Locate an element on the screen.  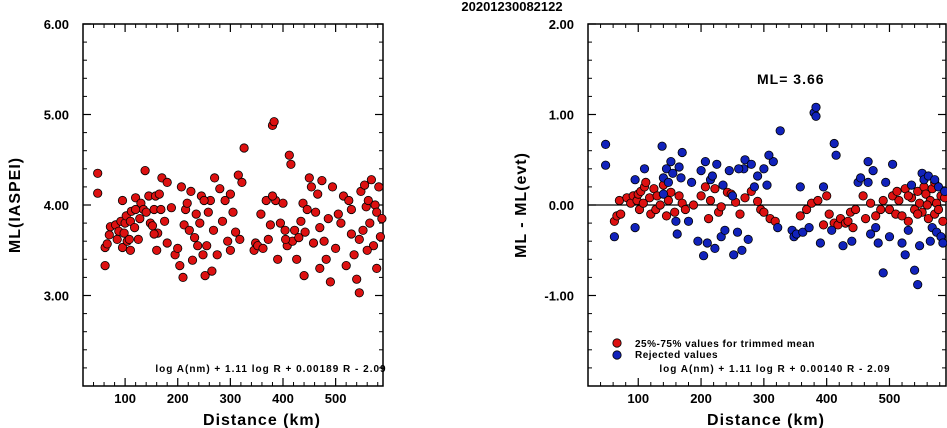
y-tick-label: -1.00 is located at coordinates (559, 296).